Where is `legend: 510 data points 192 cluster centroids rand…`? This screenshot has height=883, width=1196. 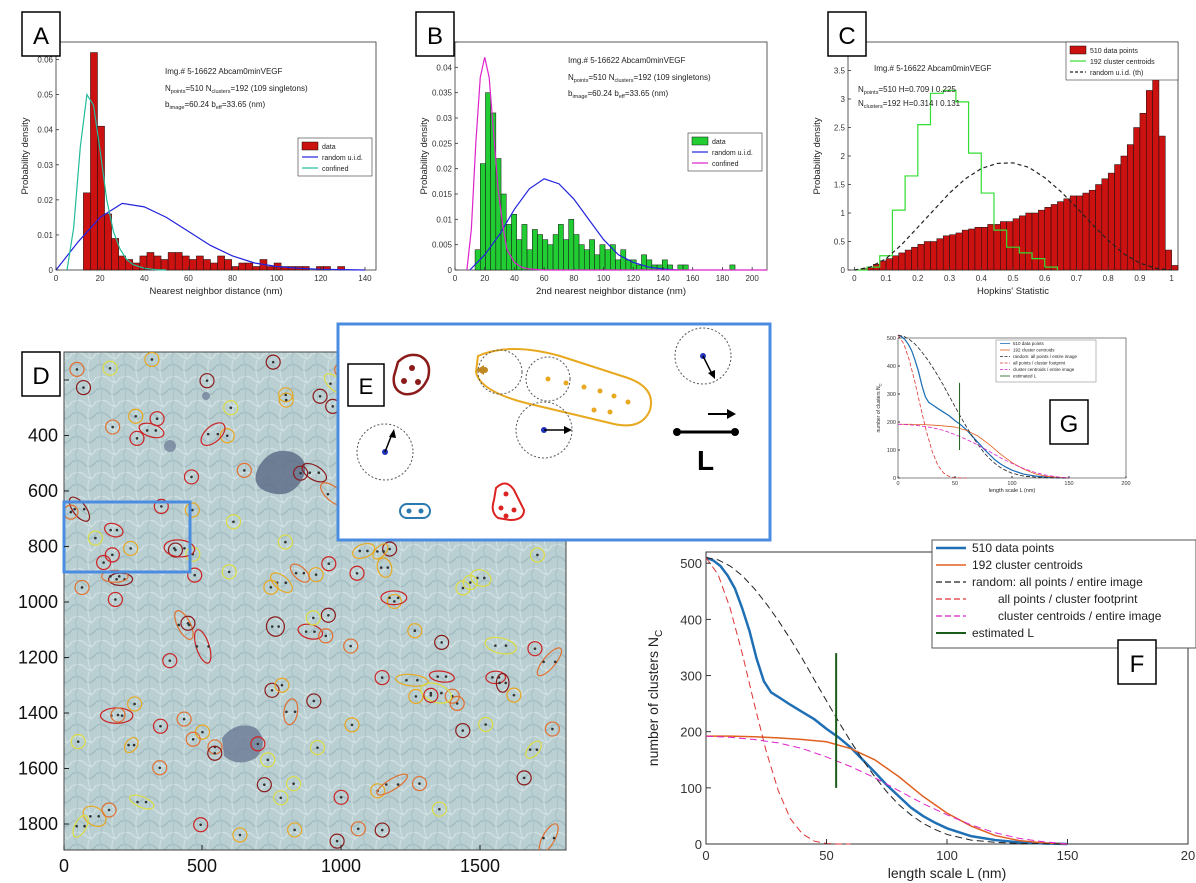 legend: 510 data points 192 cluster centroids rand… is located at coordinates (1063, 594).